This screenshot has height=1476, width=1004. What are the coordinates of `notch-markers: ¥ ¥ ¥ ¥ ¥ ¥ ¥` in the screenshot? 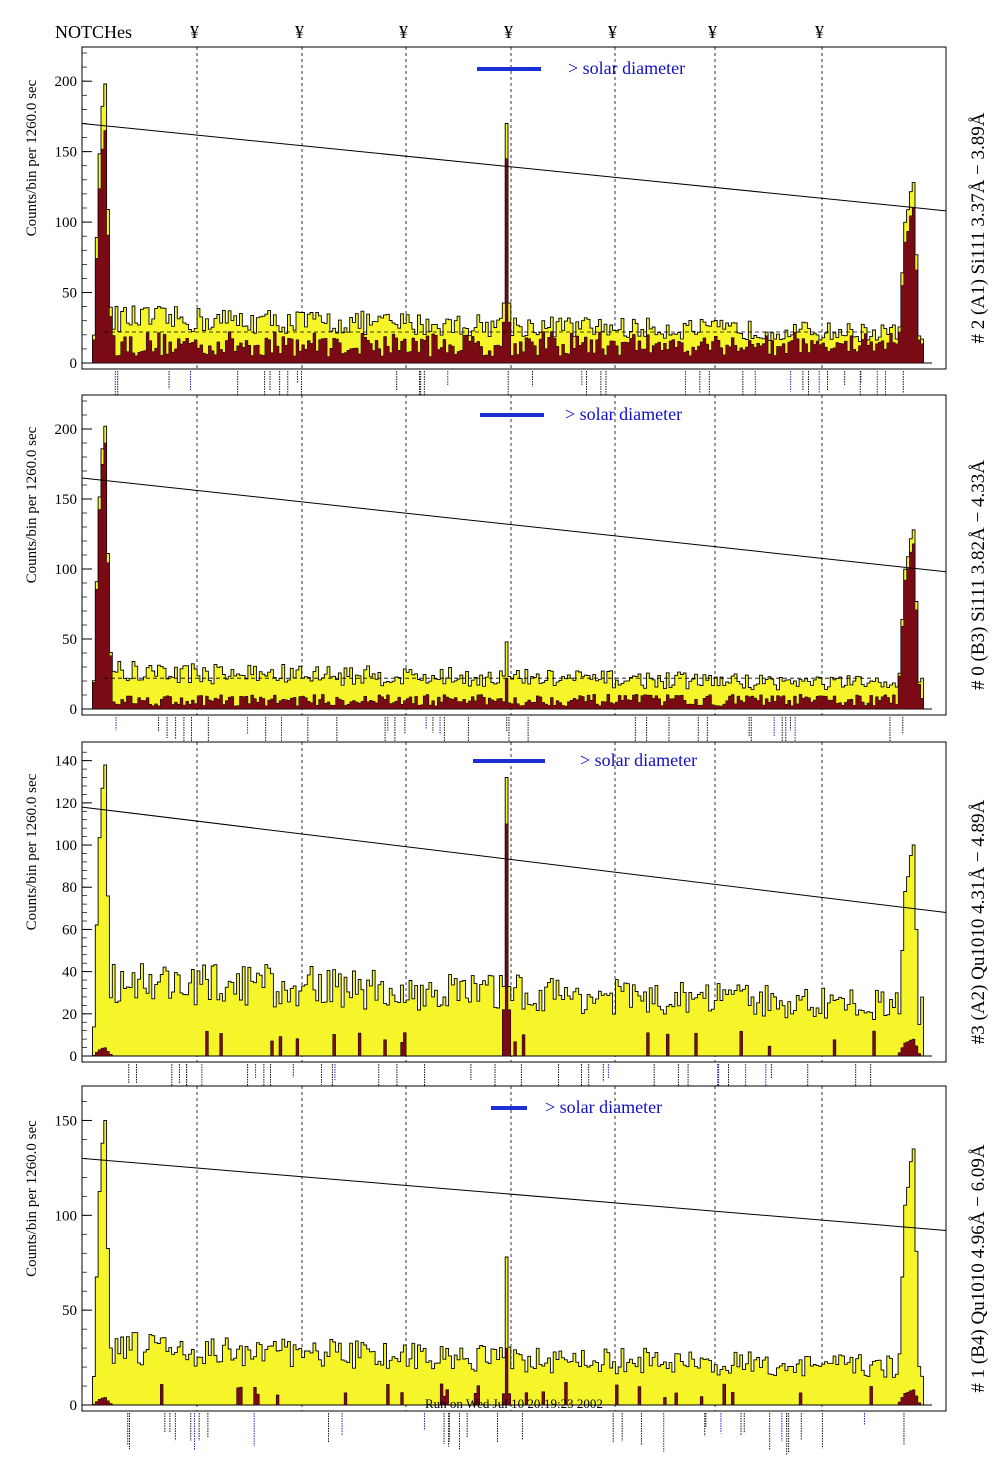 It's located at (507, 32).